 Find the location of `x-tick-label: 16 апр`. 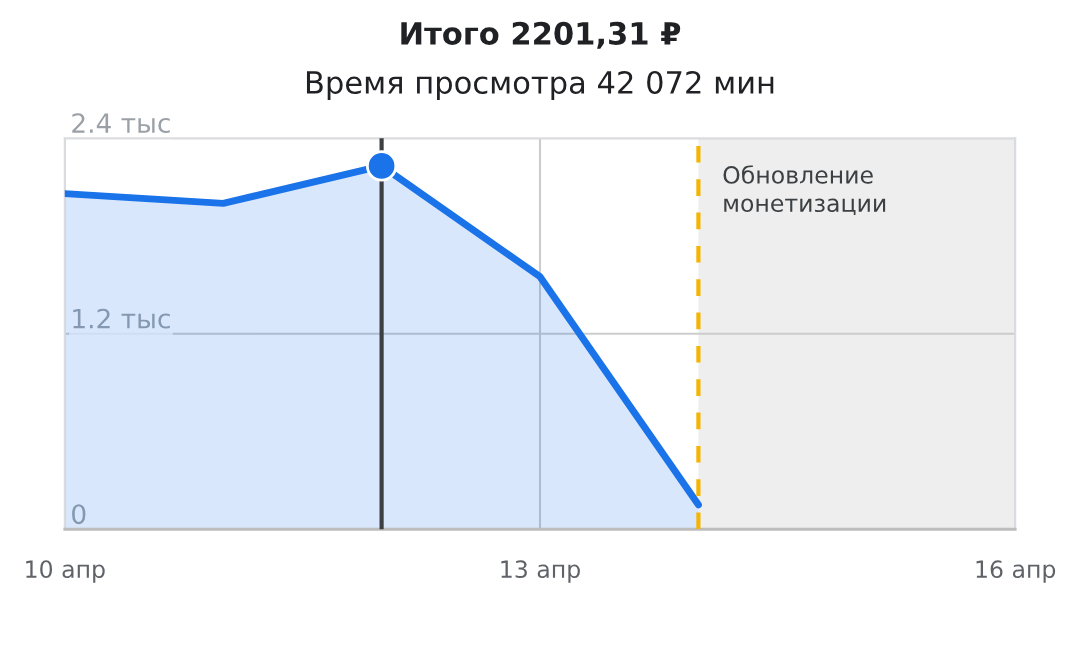

x-tick-label: 16 апр is located at coordinates (1016, 571).